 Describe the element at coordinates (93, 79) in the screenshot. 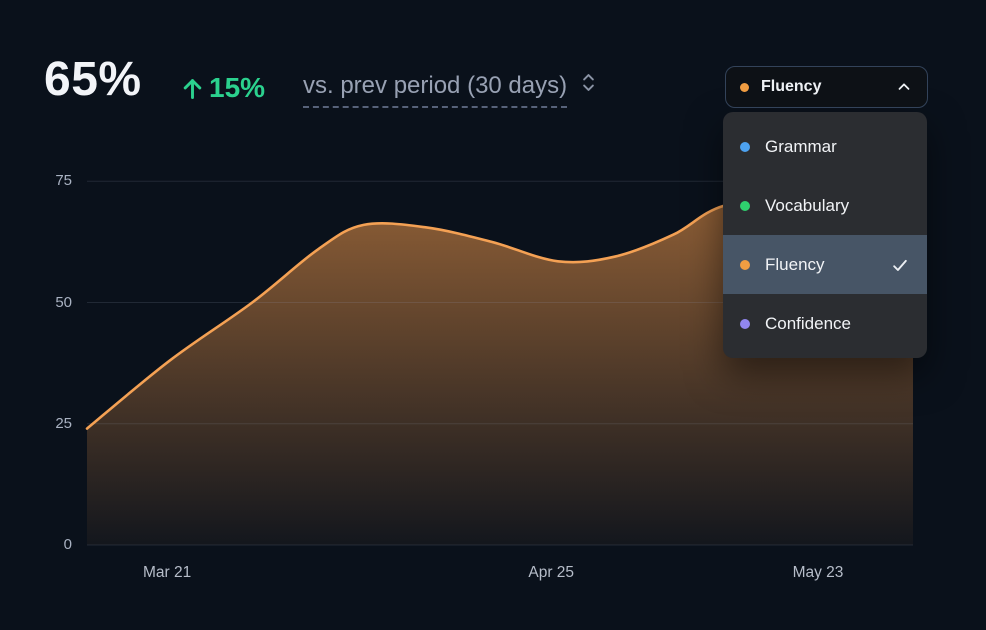

I see `metric-value: 65%` at that location.